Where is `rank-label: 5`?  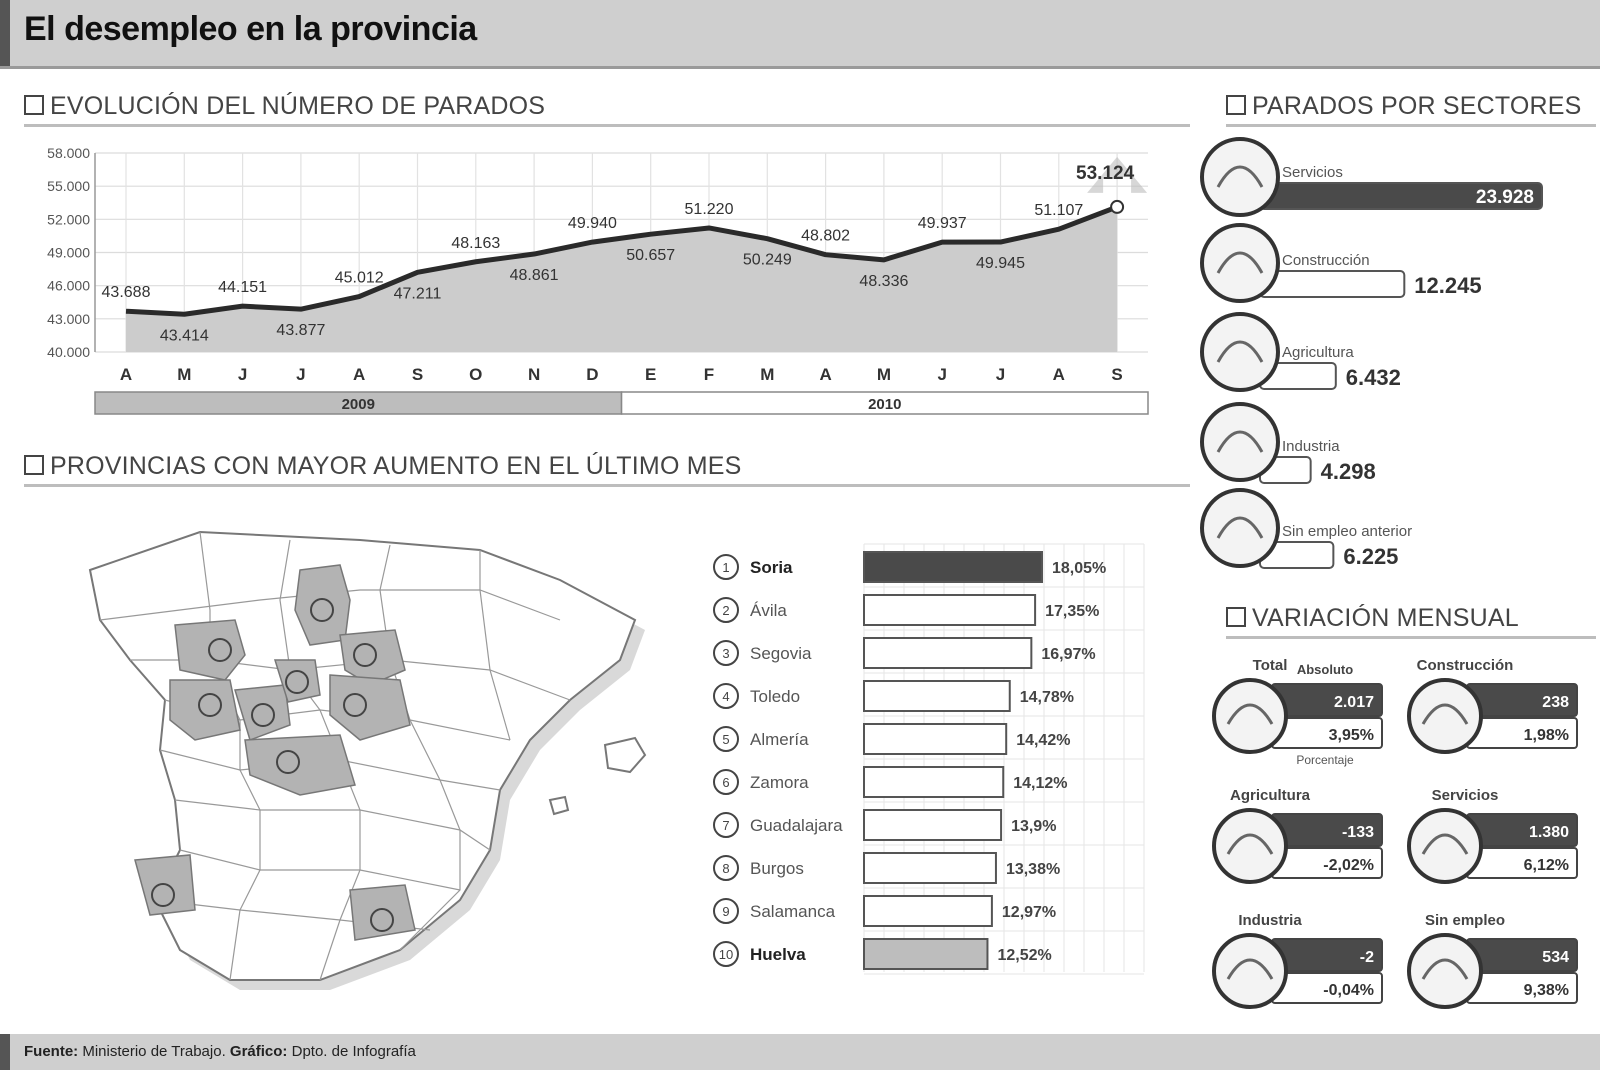
rank-label: 5 is located at coordinates (725, 739).